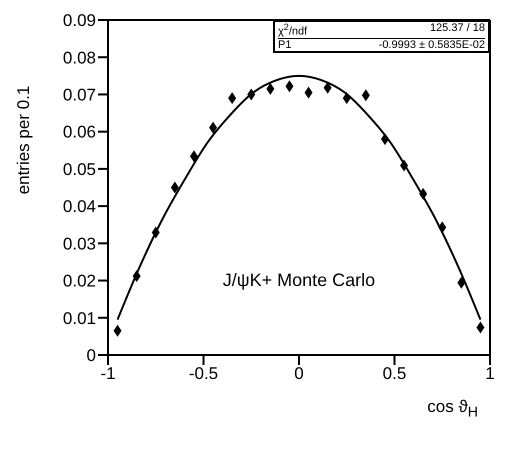  I want to click on x-tick-label: 1, so click(490, 374).